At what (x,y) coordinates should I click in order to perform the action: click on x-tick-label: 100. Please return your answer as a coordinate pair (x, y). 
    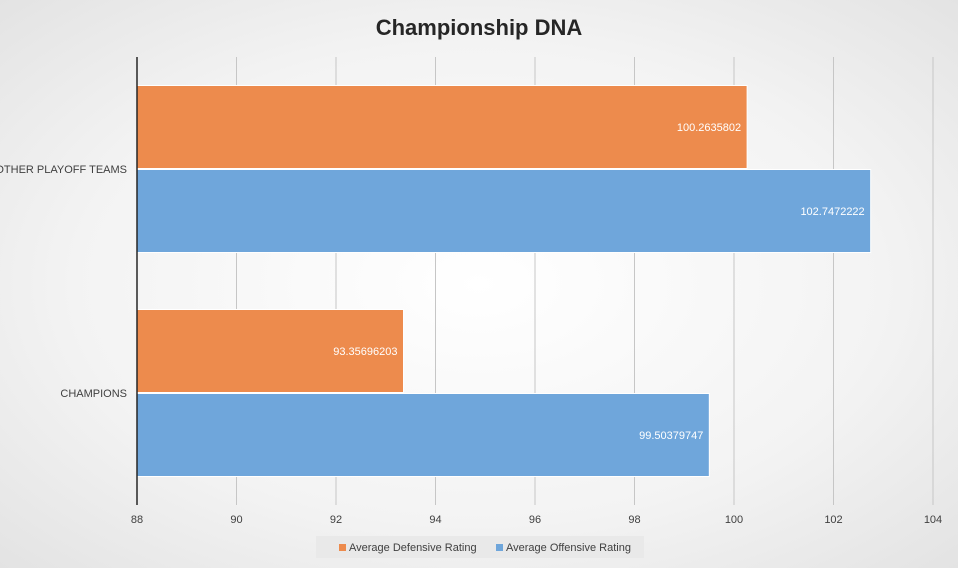
    Looking at the image, I should click on (734, 520).